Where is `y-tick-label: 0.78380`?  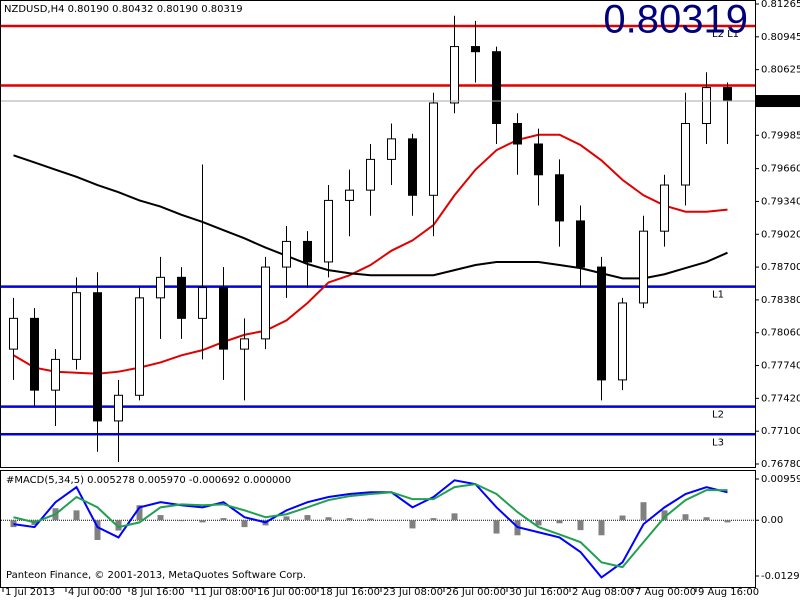 y-tick-label: 0.78380 is located at coordinates (780, 300).